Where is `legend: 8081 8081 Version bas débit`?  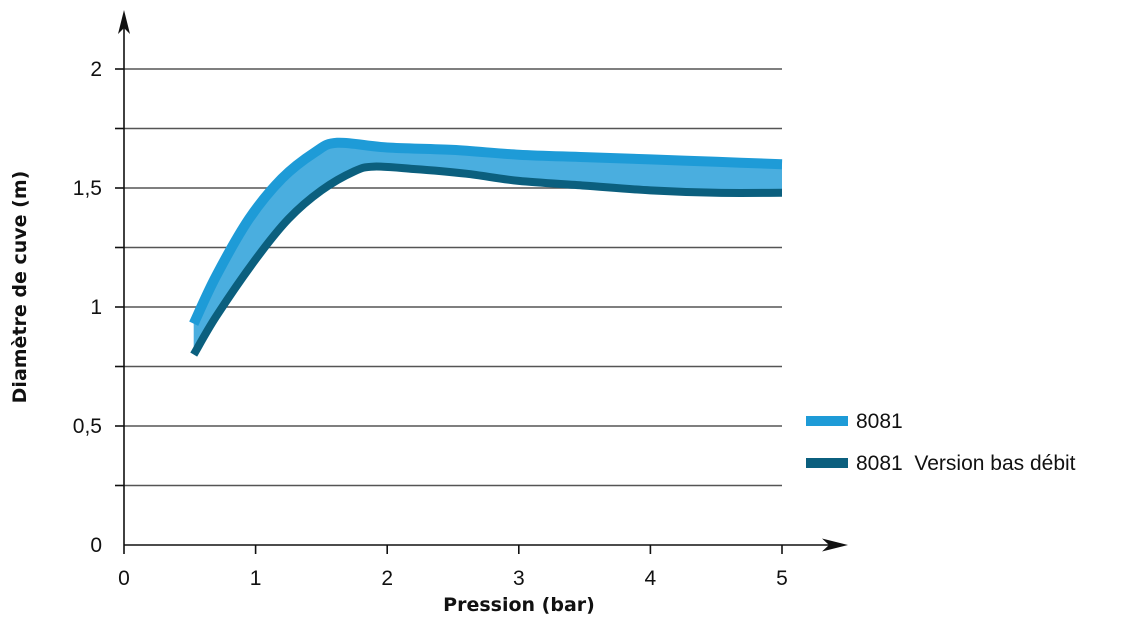 legend: 8081 8081 Version bas débit is located at coordinates (941, 442).